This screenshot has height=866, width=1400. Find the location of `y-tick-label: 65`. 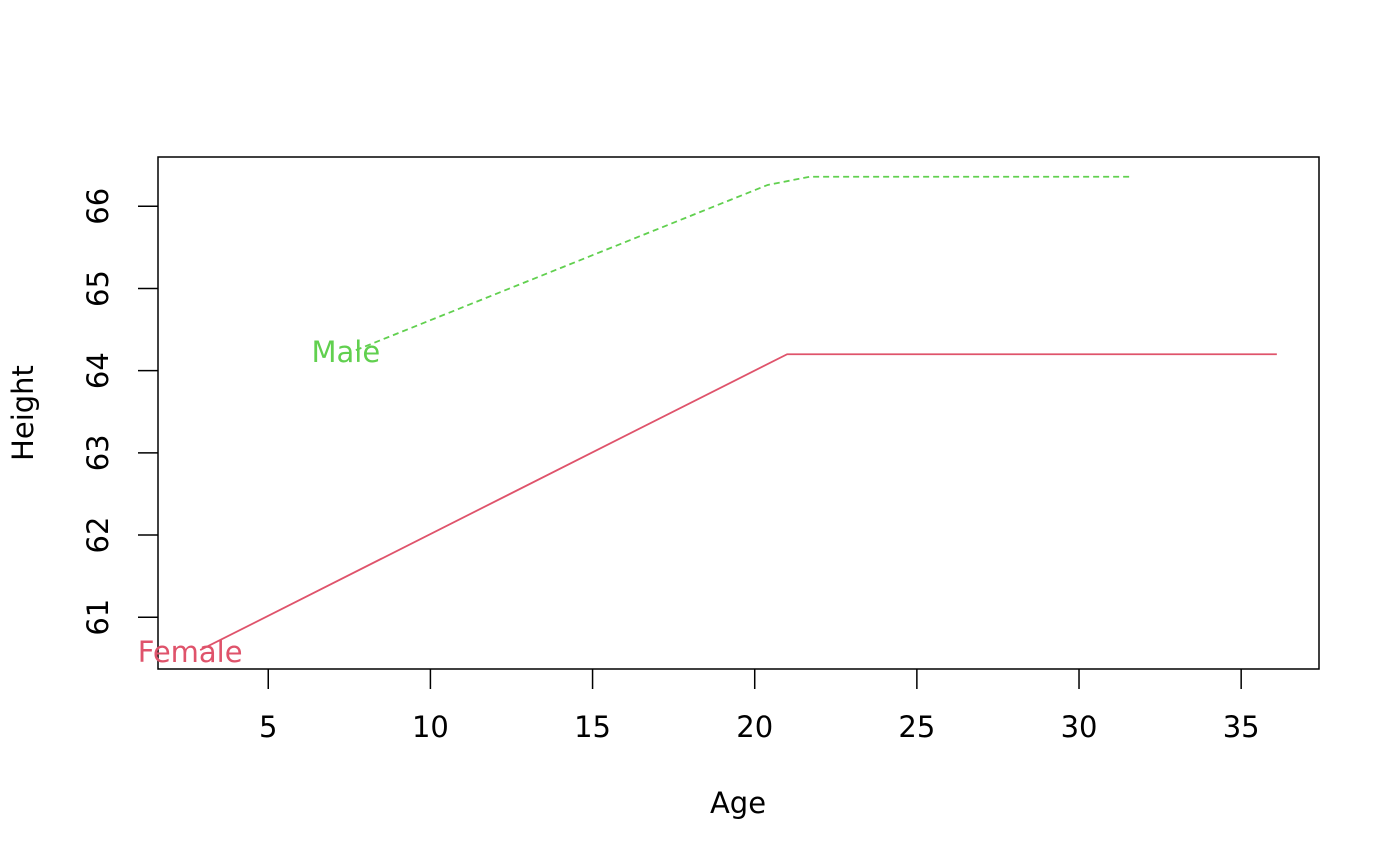

y-tick-label: 65 is located at coordinates (98, 288).